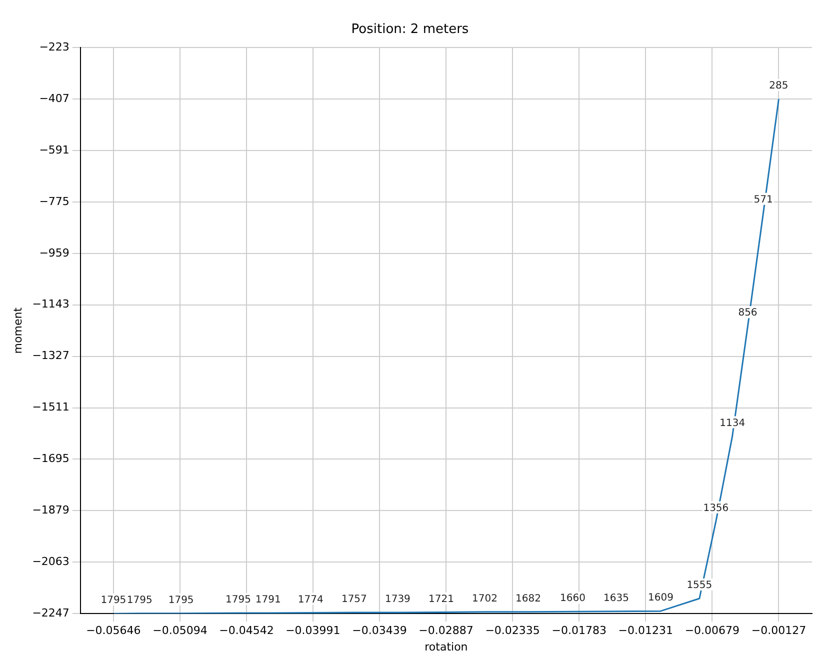 The width and height of the screenshot is (840, 662). What do you see at coordinates (180, 631) in the screenshot?
I see `x-tick-label: −0.05094` at bounding box center [180, 631].